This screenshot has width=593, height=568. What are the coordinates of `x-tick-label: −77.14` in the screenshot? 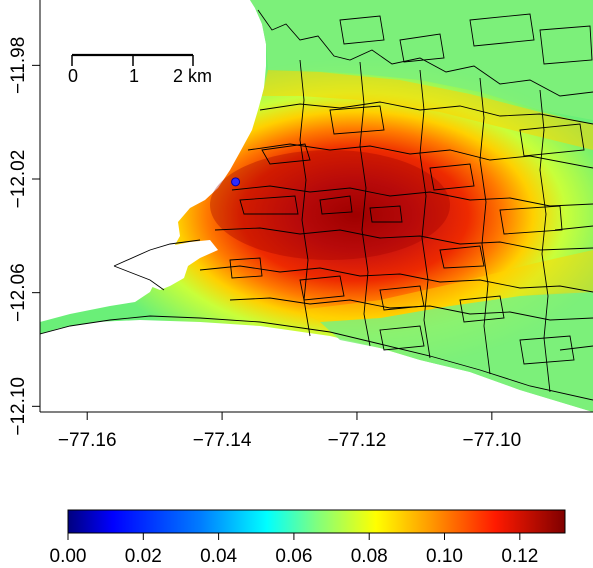 It's located at (222, 440).